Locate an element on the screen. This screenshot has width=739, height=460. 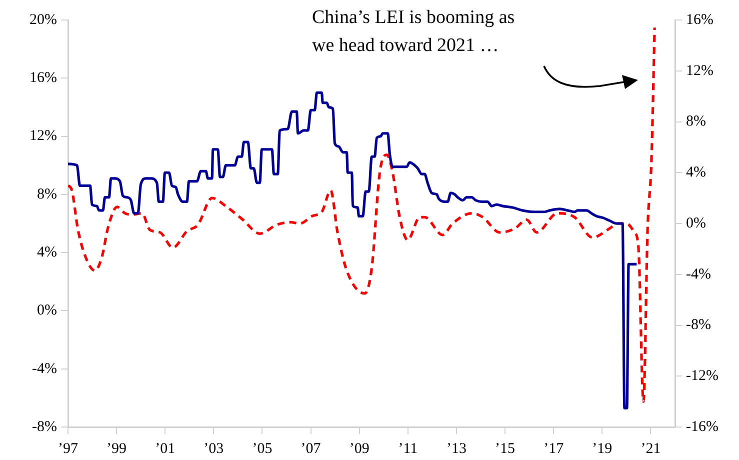
x-tick-label: ’15 is located at coordinates (505, 448).